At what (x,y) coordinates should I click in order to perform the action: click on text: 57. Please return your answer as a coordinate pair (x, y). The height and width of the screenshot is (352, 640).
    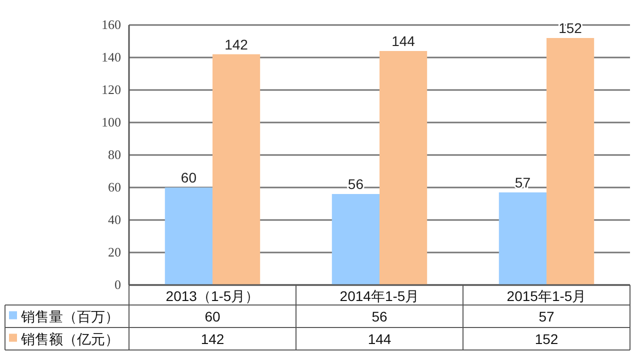
    Looking at the image, I should click on (546, 316).